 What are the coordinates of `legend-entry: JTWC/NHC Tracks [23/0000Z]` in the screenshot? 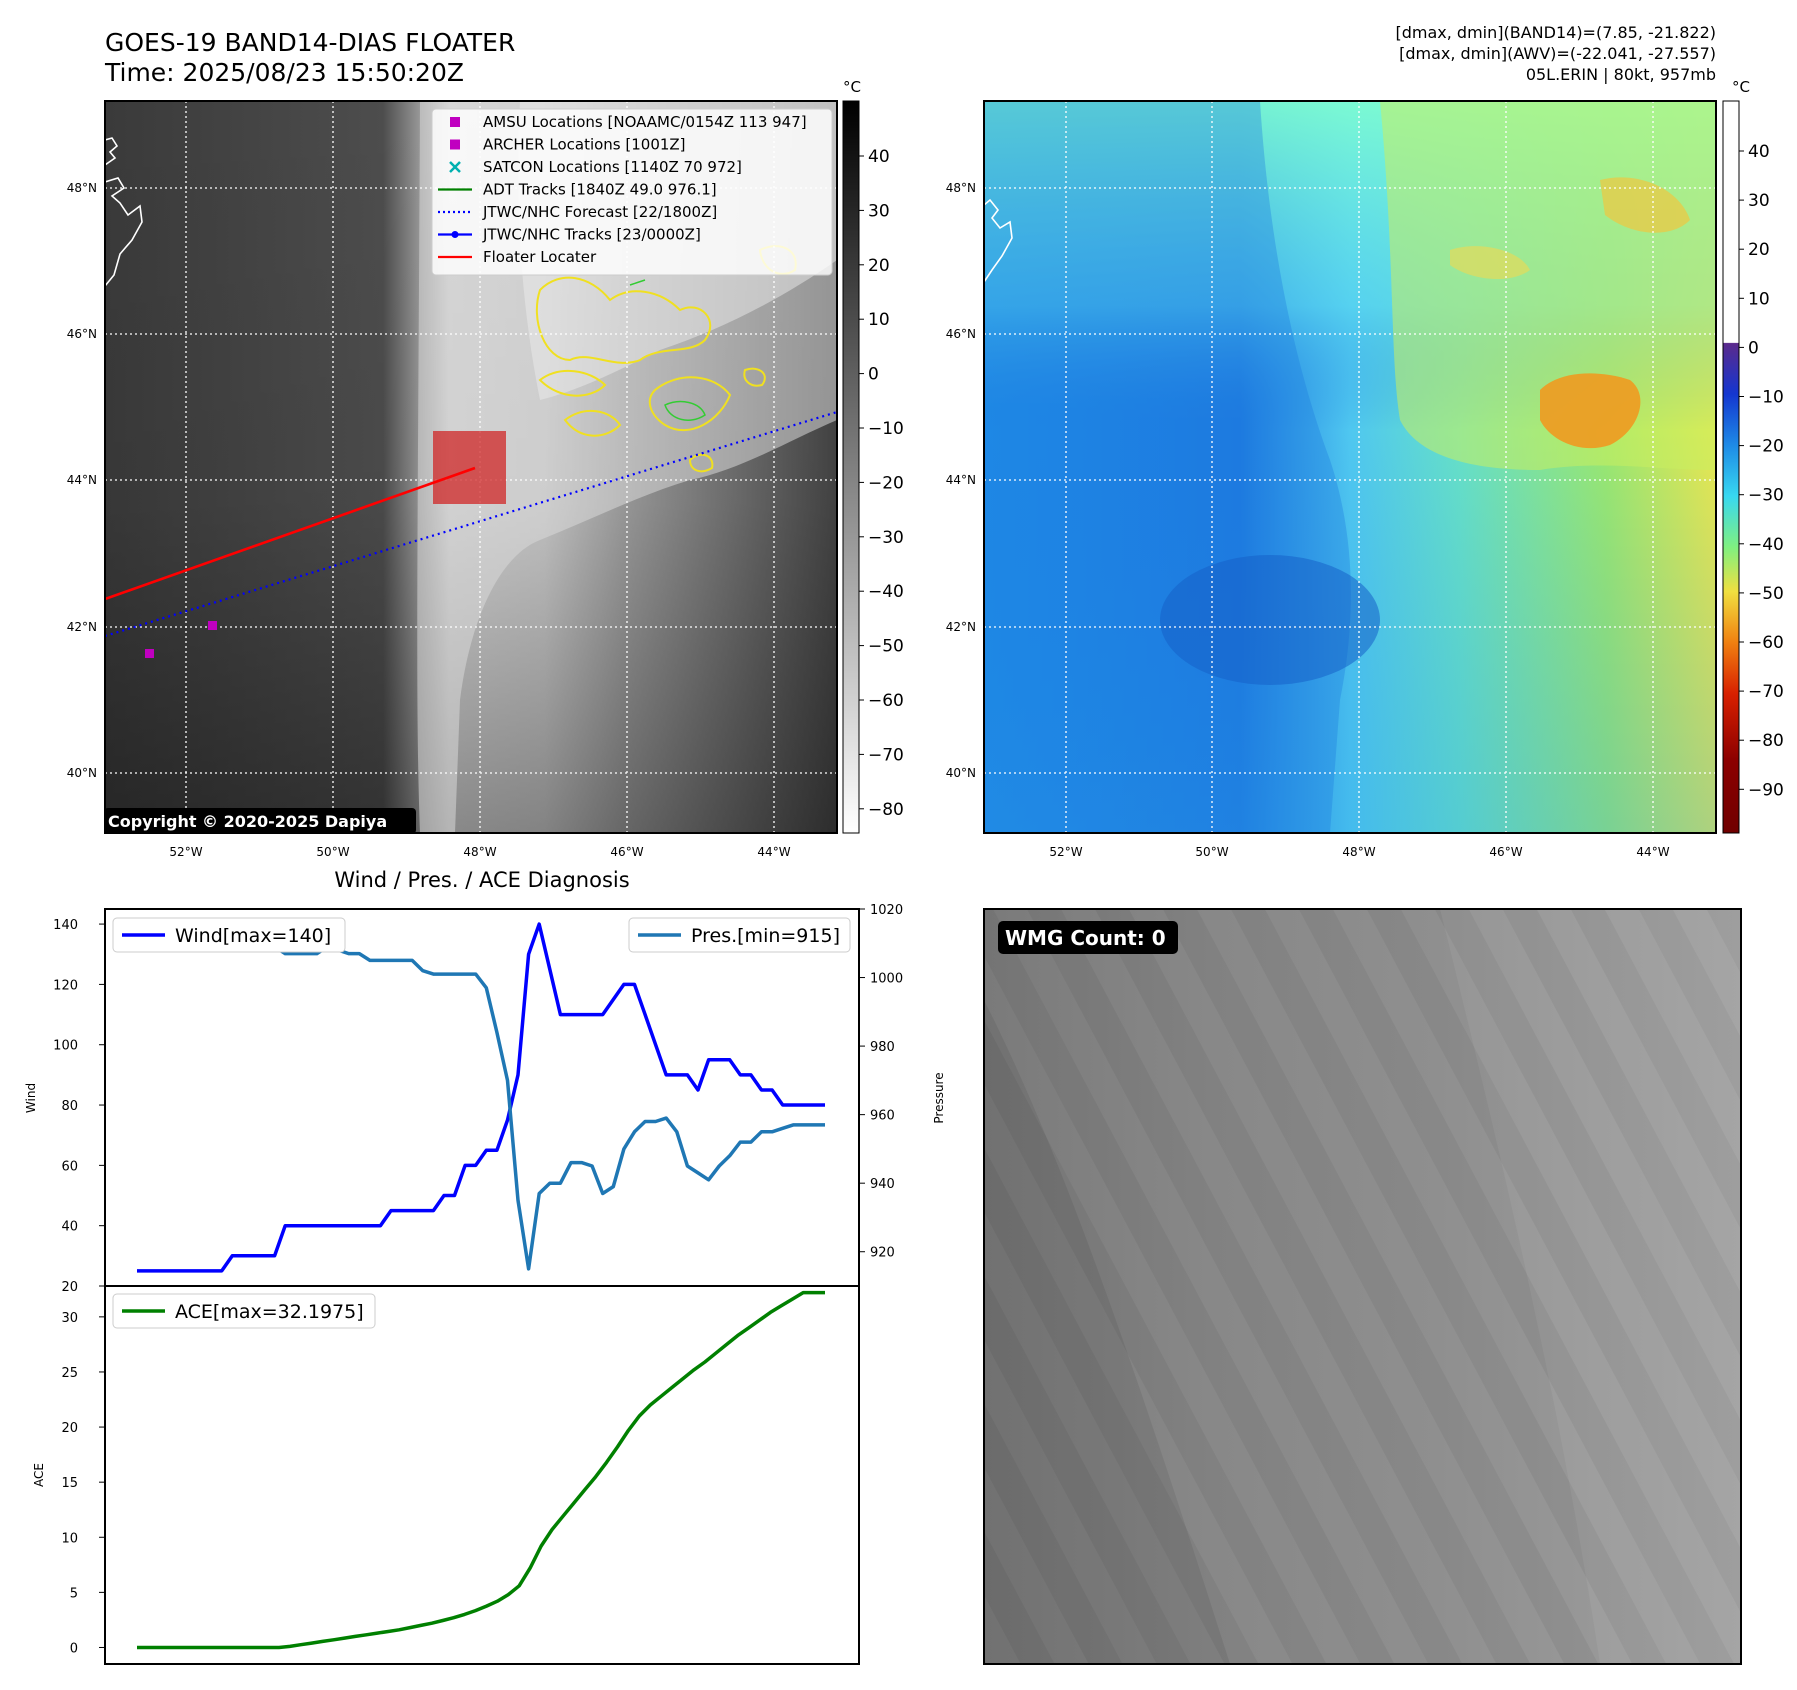 It's located at (569, 235).